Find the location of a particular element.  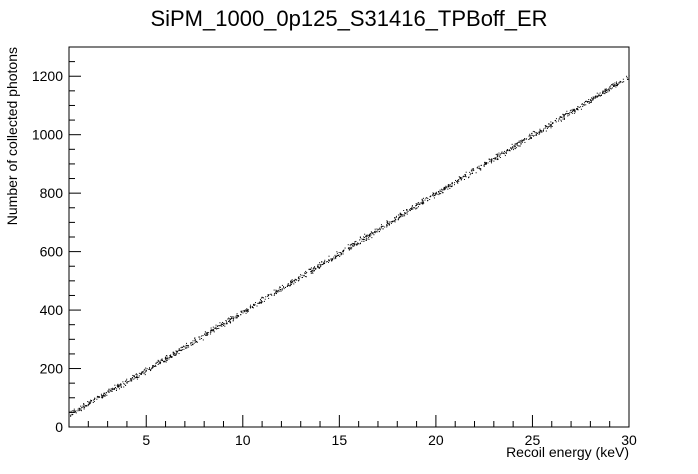

x-axis-label: Recoil energy (keV) is located at coordinates (567, 452).